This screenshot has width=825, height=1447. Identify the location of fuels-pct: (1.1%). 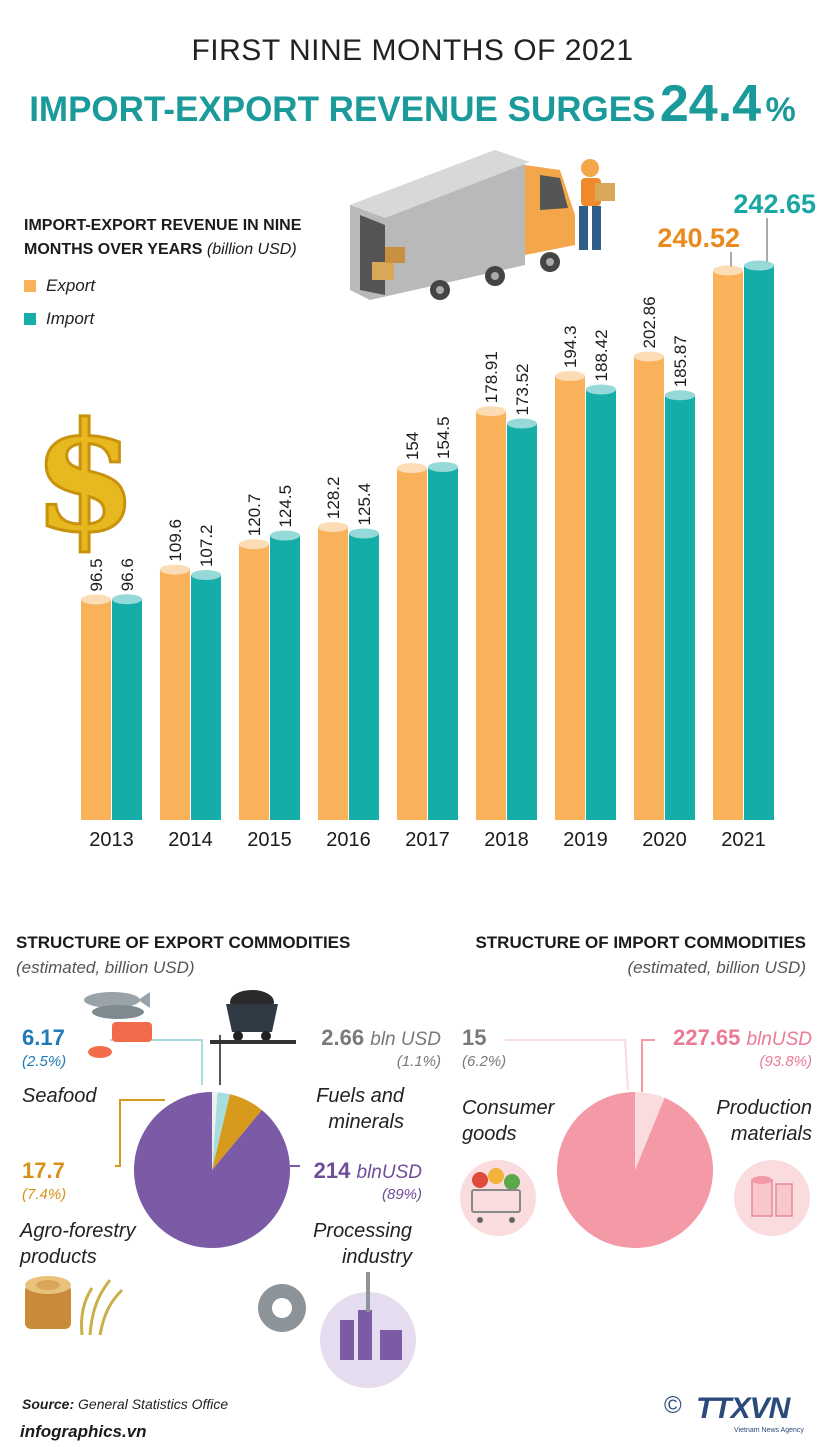
(418, 1061).